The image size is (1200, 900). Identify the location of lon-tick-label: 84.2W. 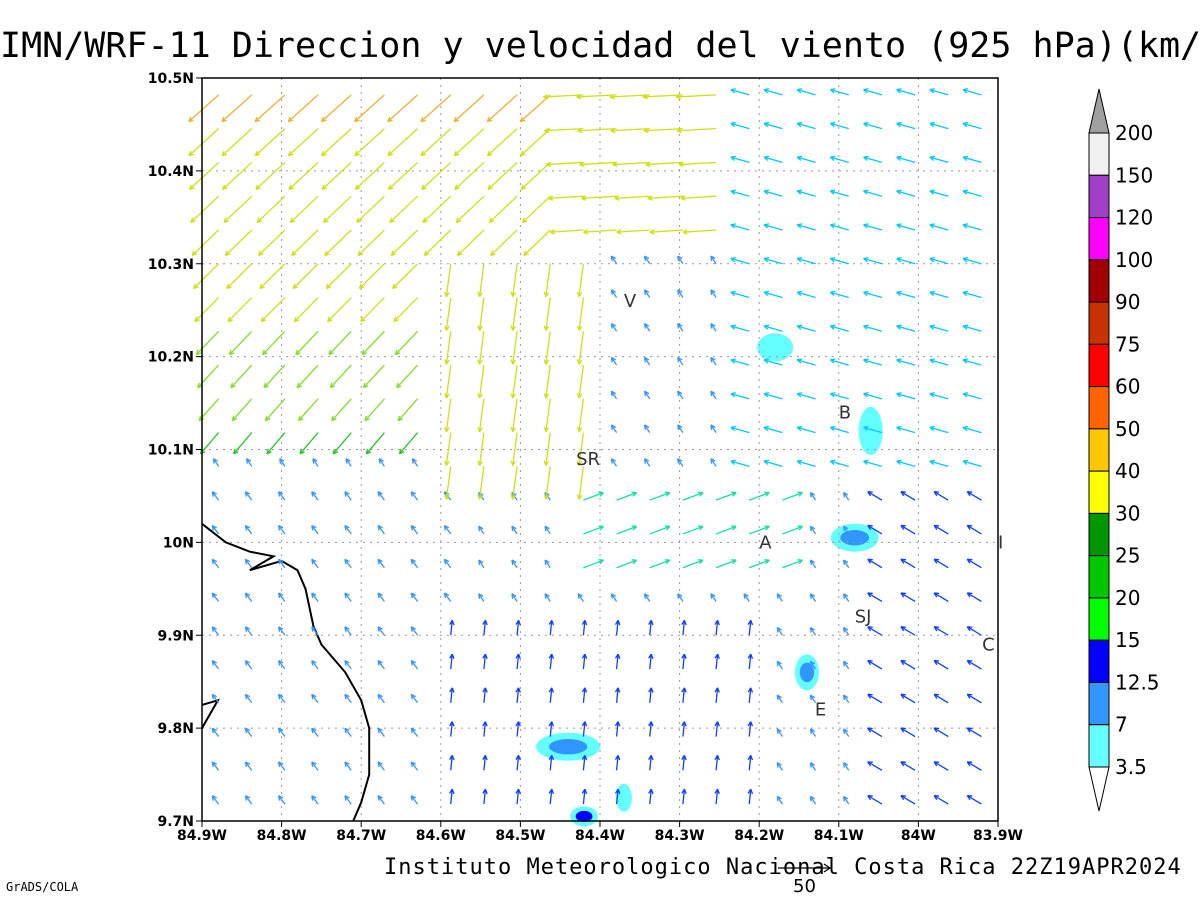
(759, 836).